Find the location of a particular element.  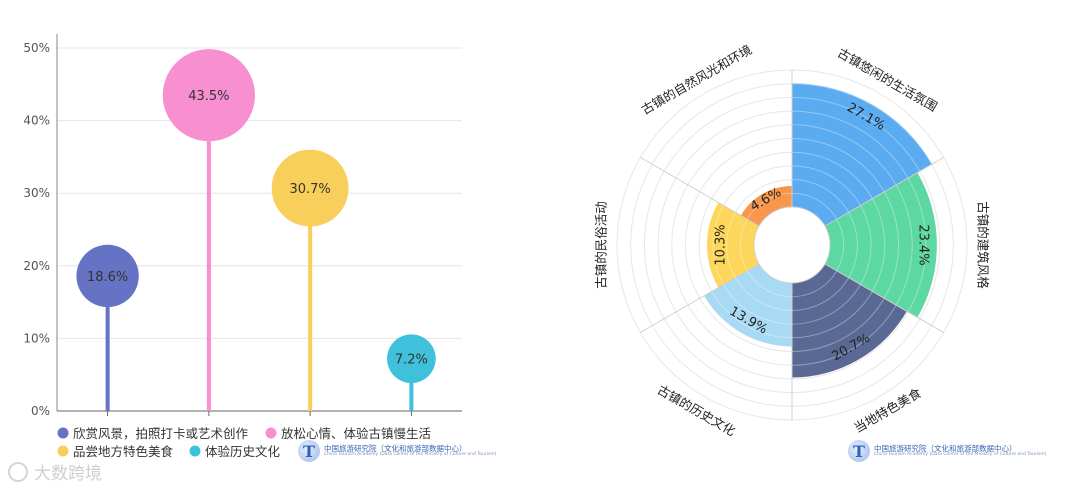

brand-logo-icon is located at coordinates (18, 471).